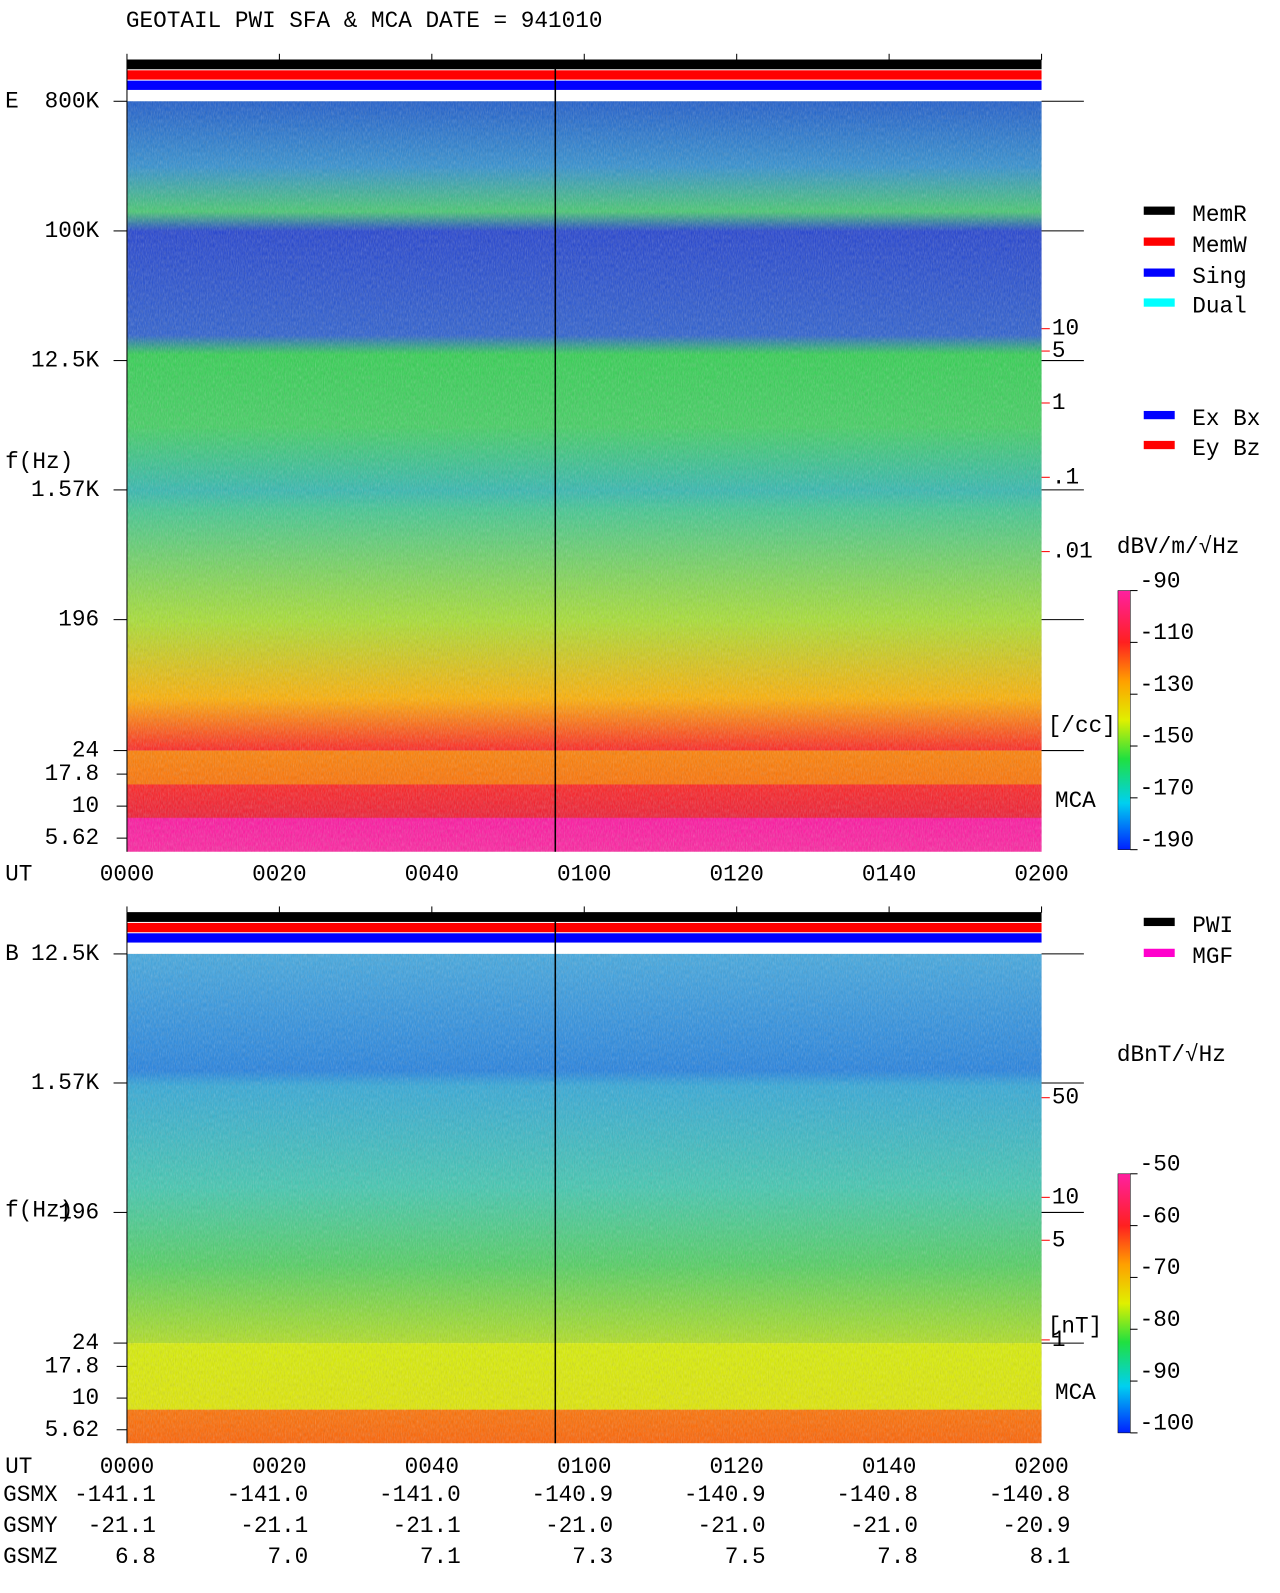 The width and height of the screenshot is (1280, 1593). What do you see at coordinates (745, 1557) in the screenshot?
I see `orbit-value: 7.5` at bounding box center [745, 1557].